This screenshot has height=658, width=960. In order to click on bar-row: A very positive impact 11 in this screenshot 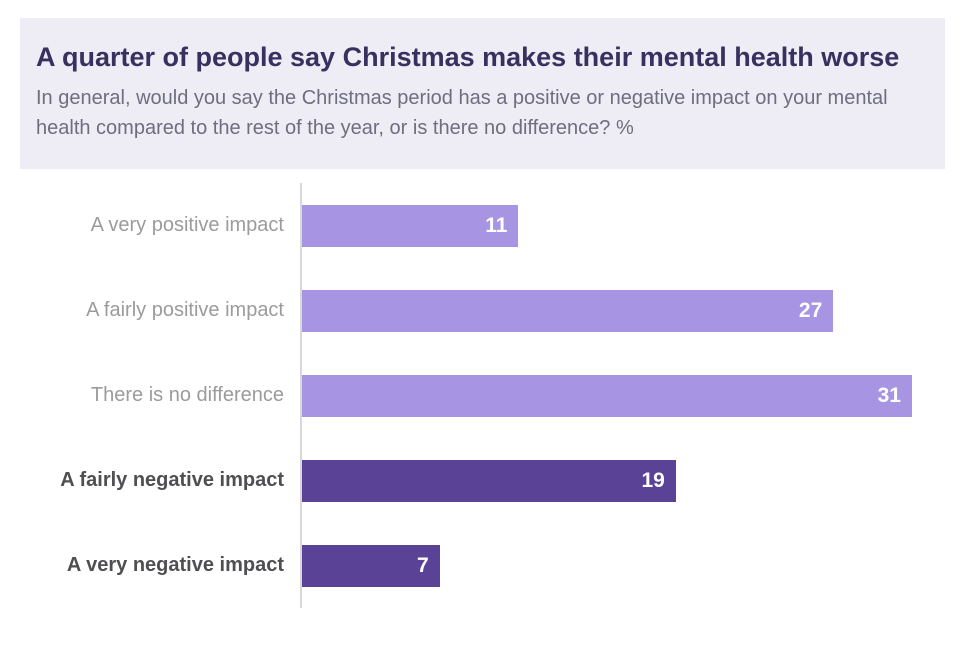, I will do `click(480, 226)`.